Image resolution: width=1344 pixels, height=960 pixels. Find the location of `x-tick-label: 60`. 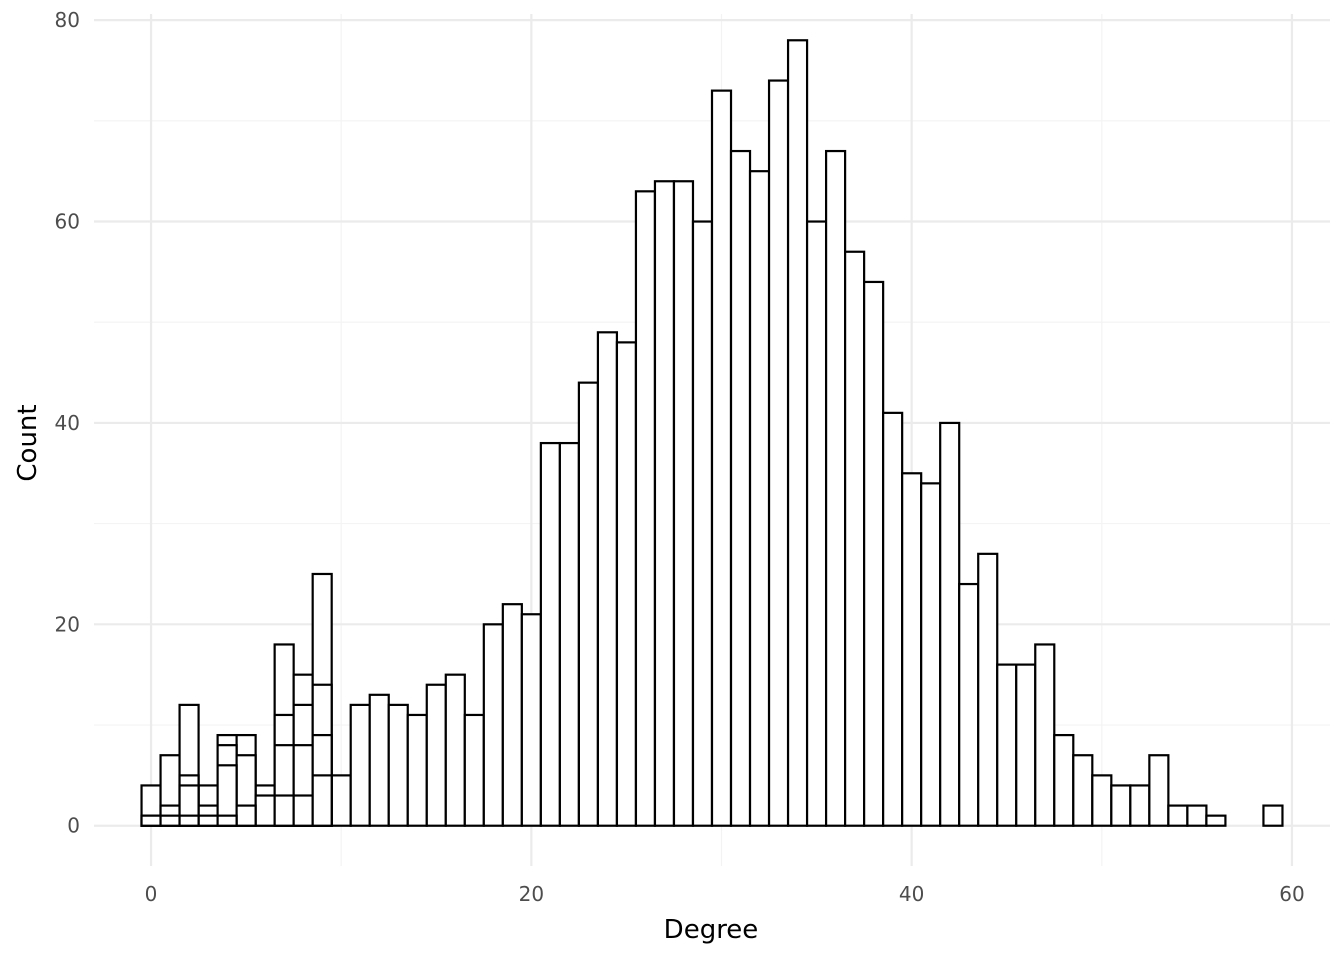

x-tick-label: 60 is located at coordinates (1291, 894).